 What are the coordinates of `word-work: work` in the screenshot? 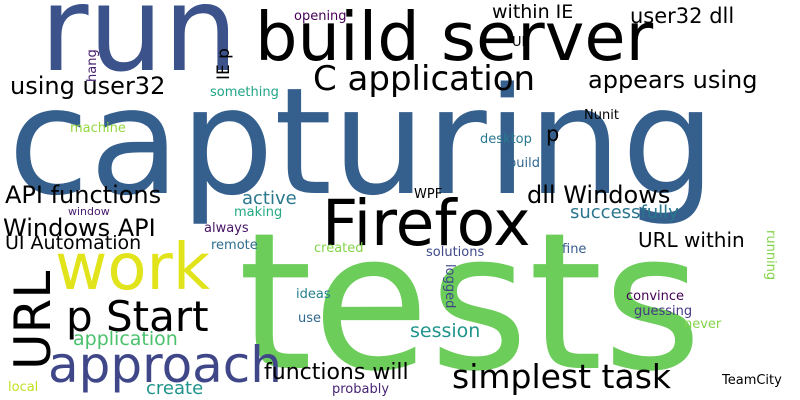 It's located at (132, 268).